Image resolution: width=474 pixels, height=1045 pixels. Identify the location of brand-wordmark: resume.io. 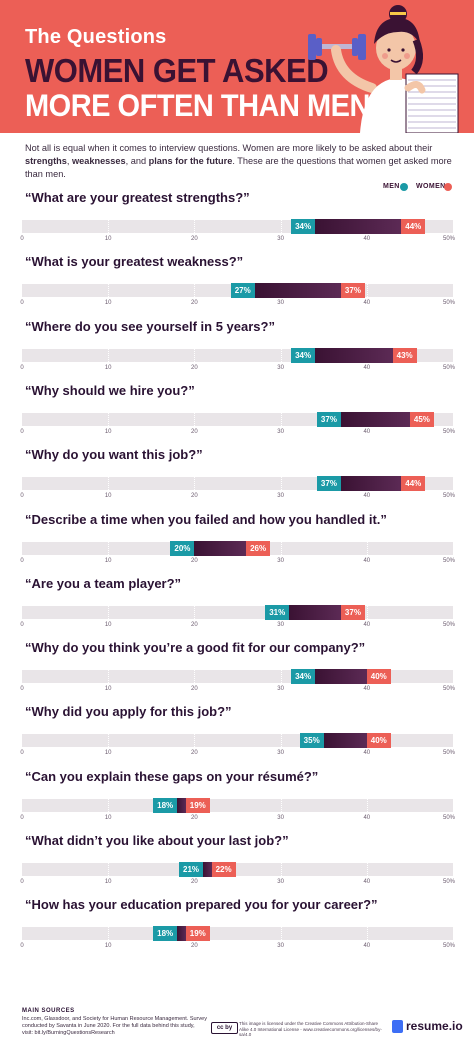
(434, 1026).